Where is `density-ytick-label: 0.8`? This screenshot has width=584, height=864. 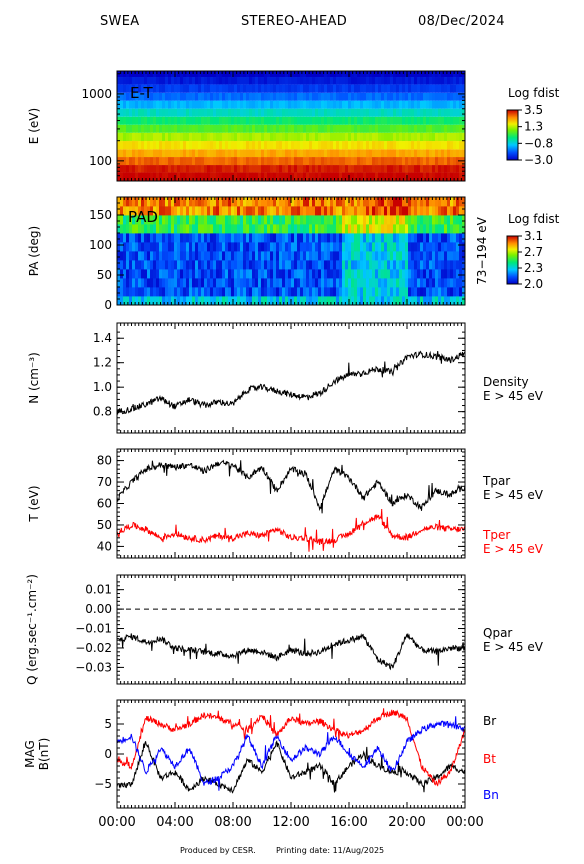 density-ytick-label: 0.8 is located at coordinates (102, 412).